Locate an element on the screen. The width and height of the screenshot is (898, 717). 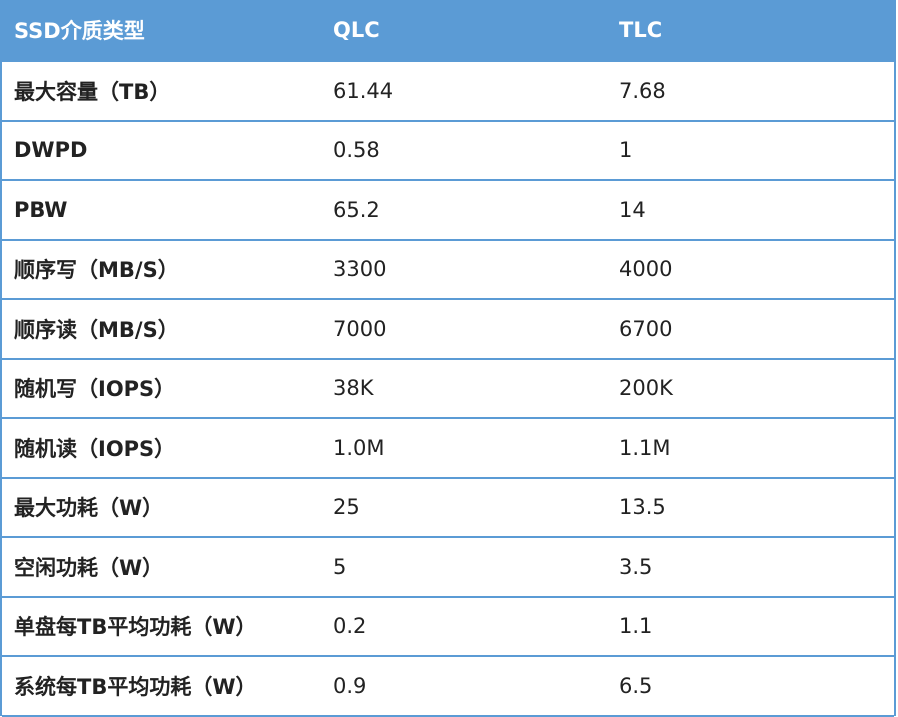
table-cell: 38K is located at coordinates (353, 388).